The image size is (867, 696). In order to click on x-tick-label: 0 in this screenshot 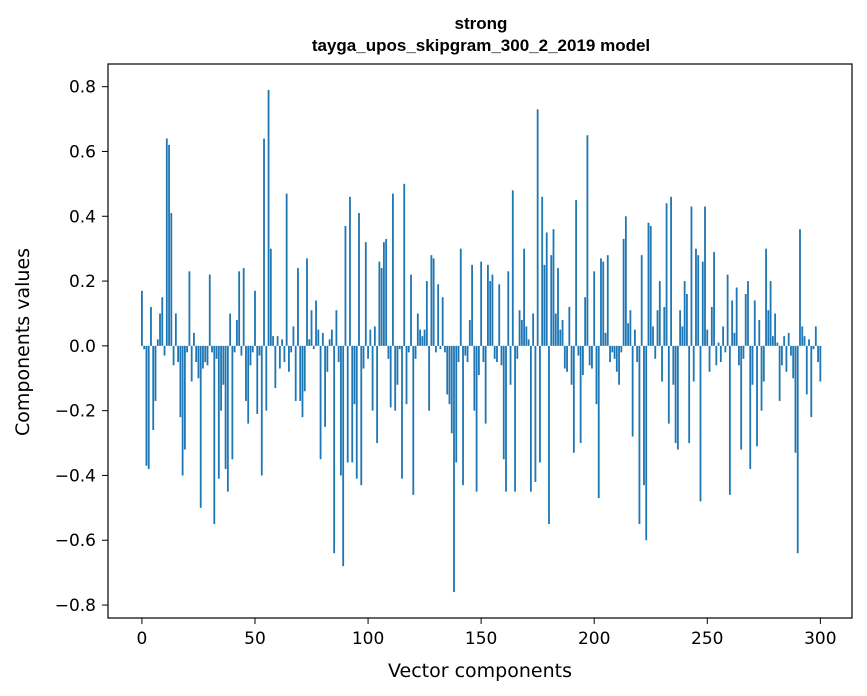, I will do `click(142, 639)`.